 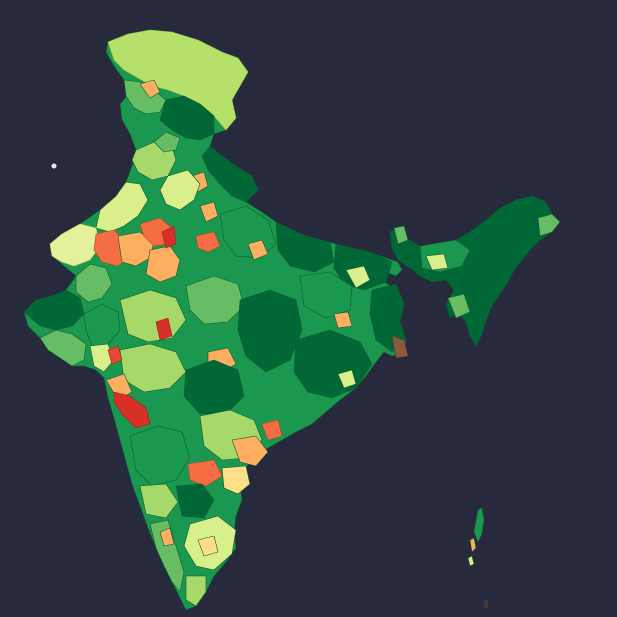 I want to click on district-sikkim, so click(x=401, y=235).